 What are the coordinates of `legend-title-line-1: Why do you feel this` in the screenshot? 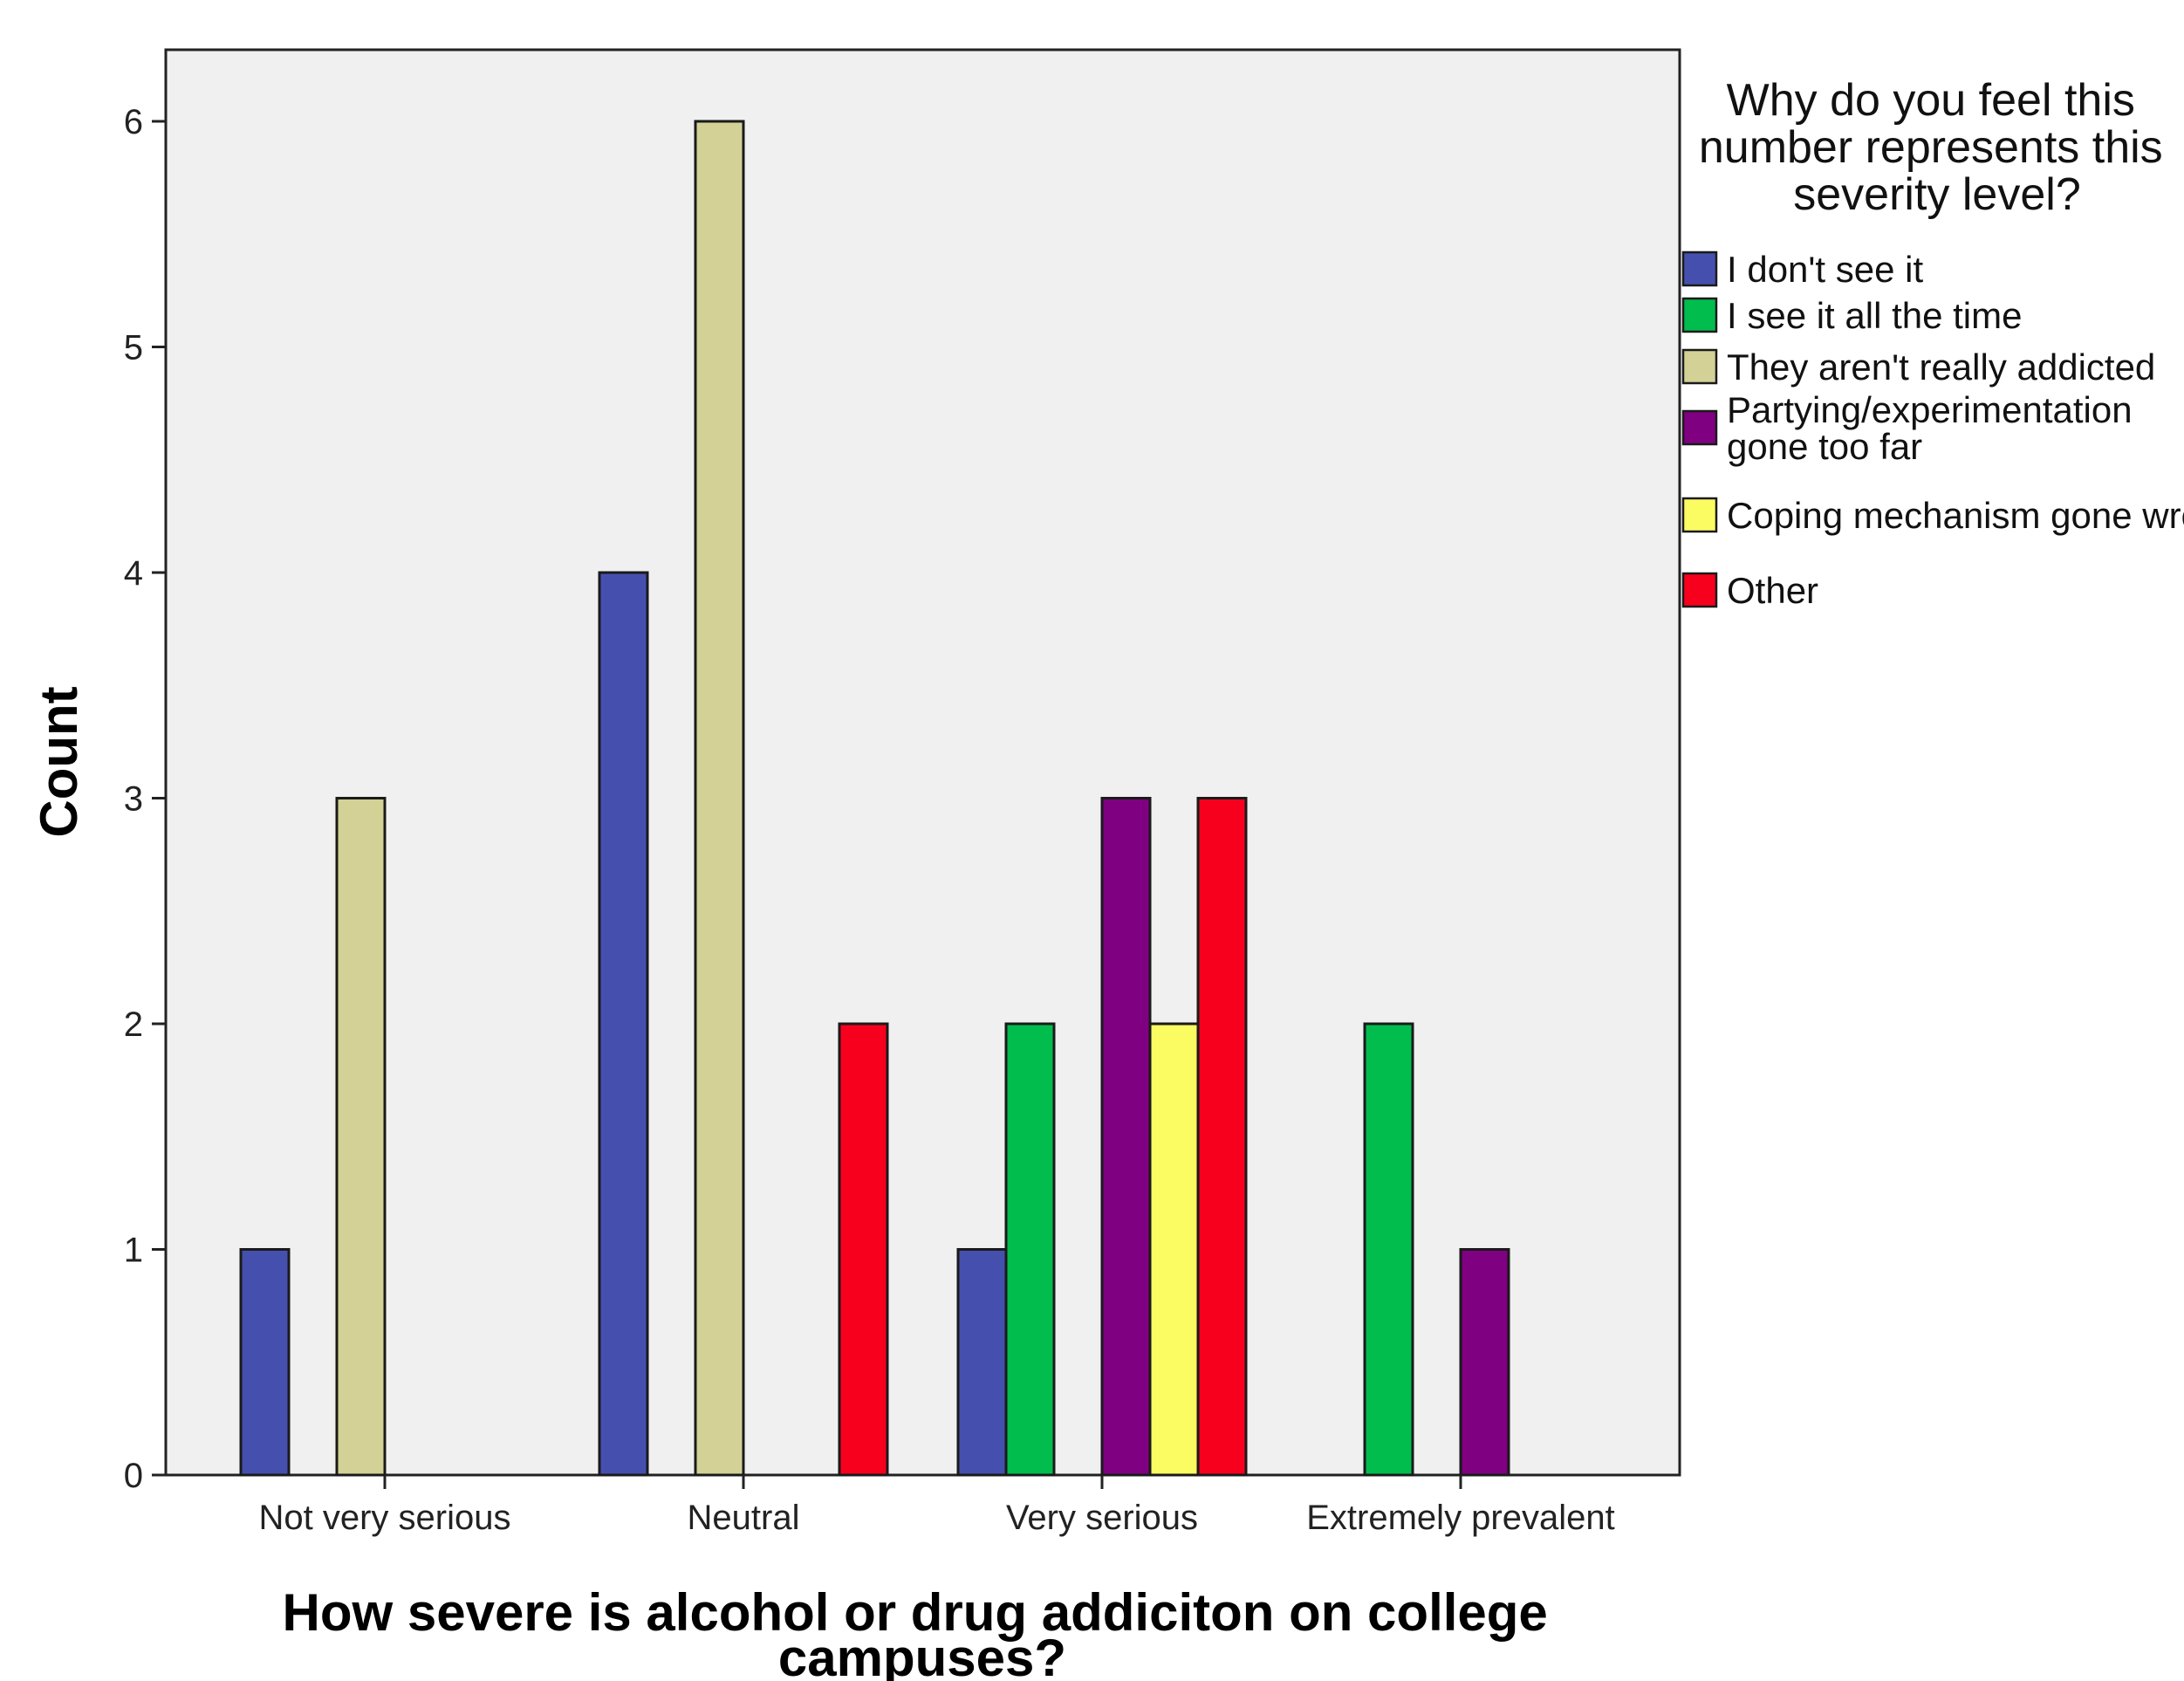 It's located at (1931, 100).